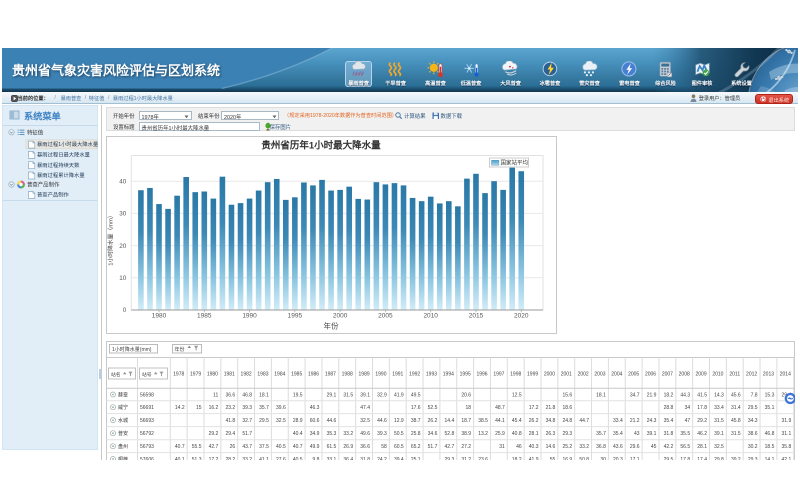 The image size is (800, 500). What do you see at coordinates (416, 408) in the screenshot?
I see `svg-text: 17.6` at bounding box center [416, 408].